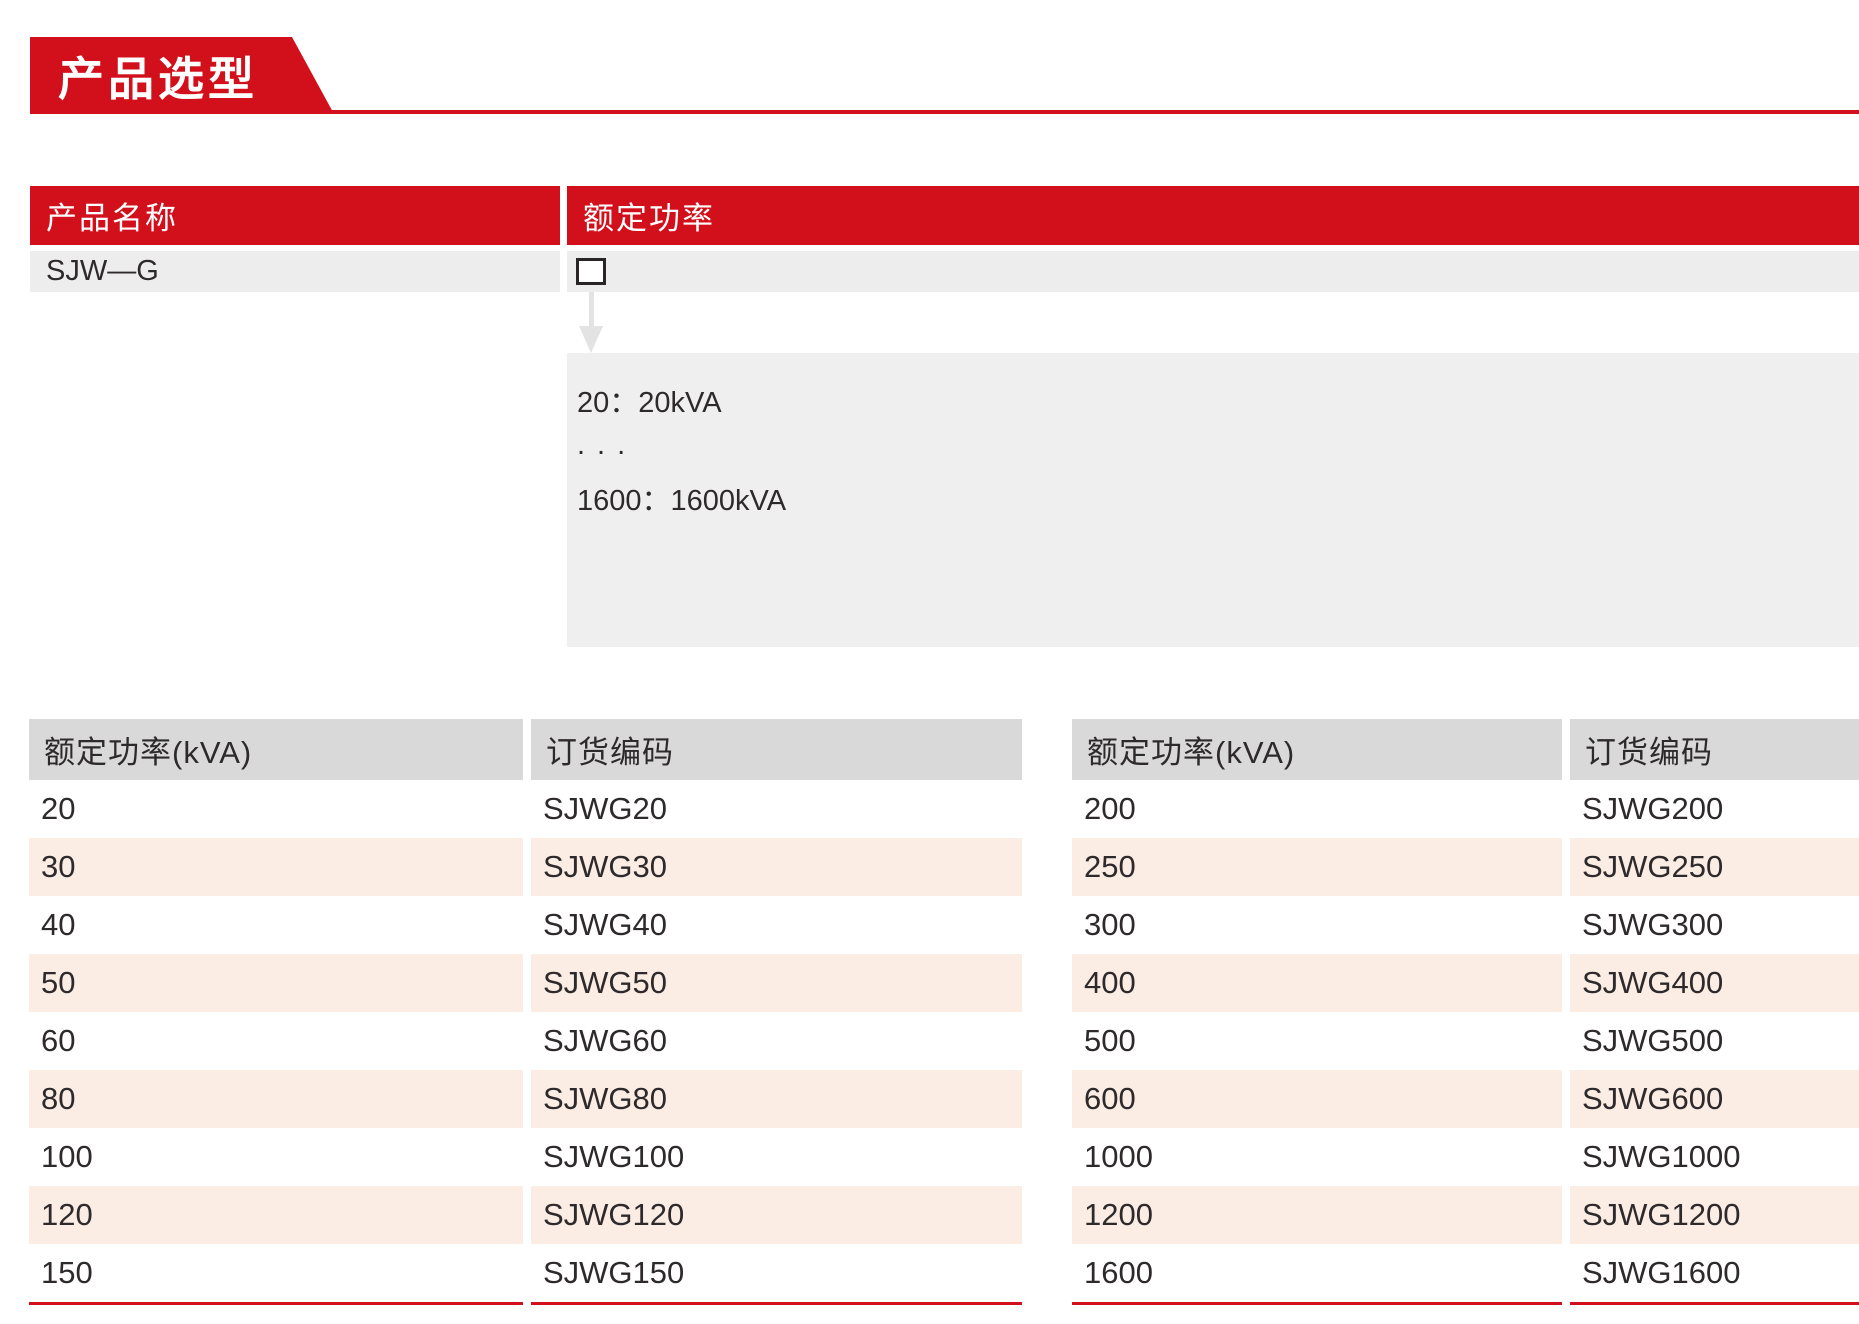 This screenshot has height=1324, width=1859. Describe the element at coordinates (1317, 1099) in the screenshot. I see `power-cell: 600` at that location.